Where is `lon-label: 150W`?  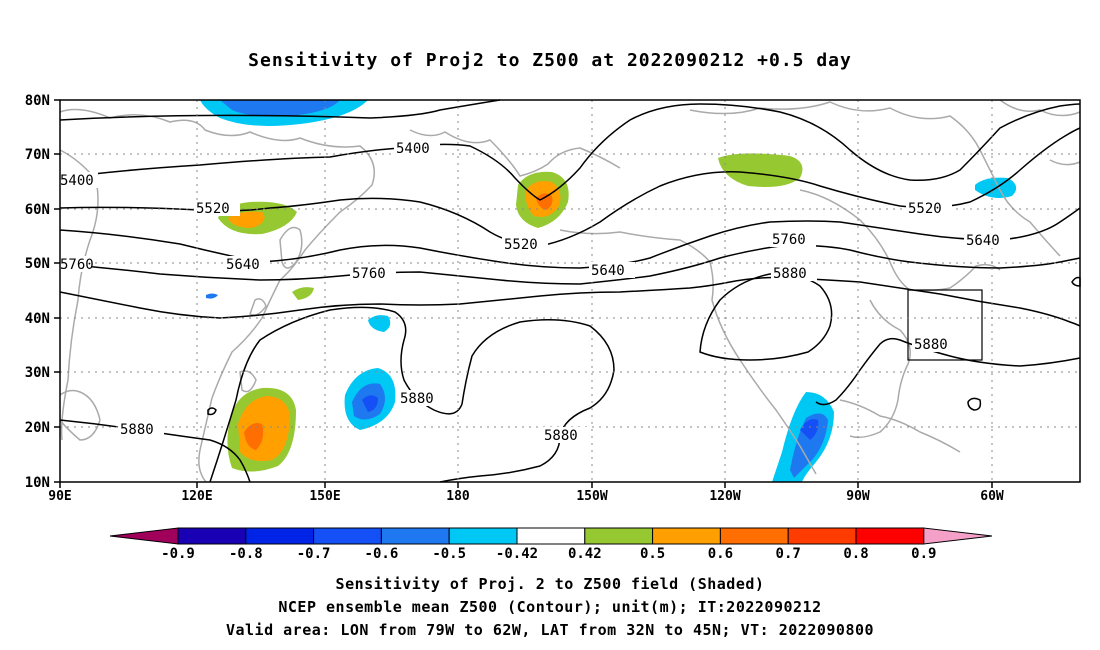
lon-label: 150W is located at coordinates (591, 496).